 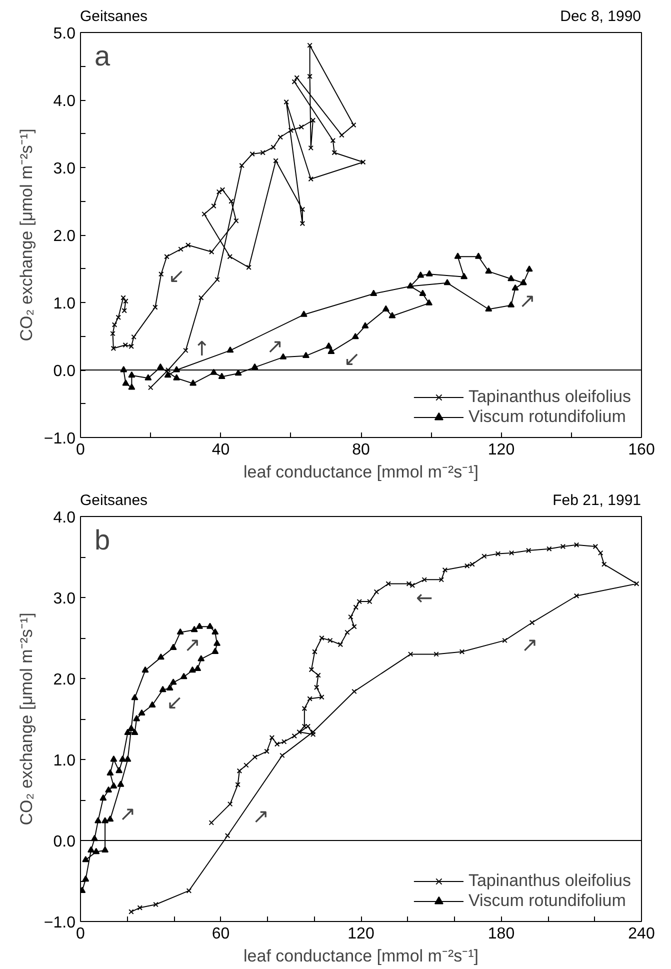 What do you see at coordinates (641, 934) in the screenshot?
I see `x-tick-label: 240` at bounding box center [641, 934].